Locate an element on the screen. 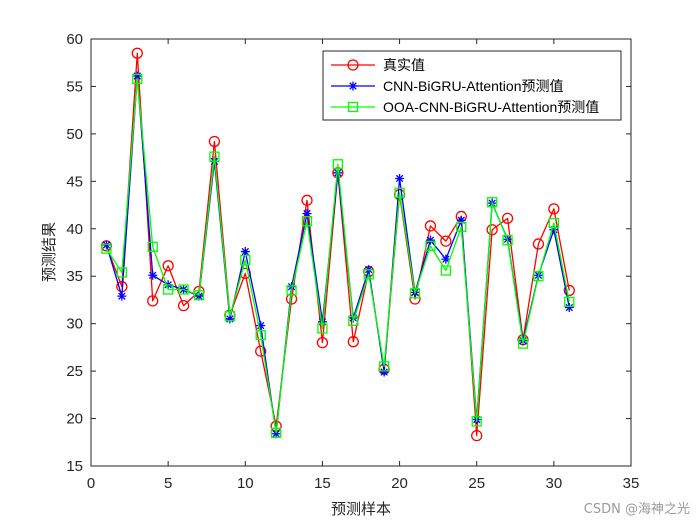 The height and width of the screenshot is (525, 700). y-axis-label: 预测结果 is located at coordinates (49, 252).